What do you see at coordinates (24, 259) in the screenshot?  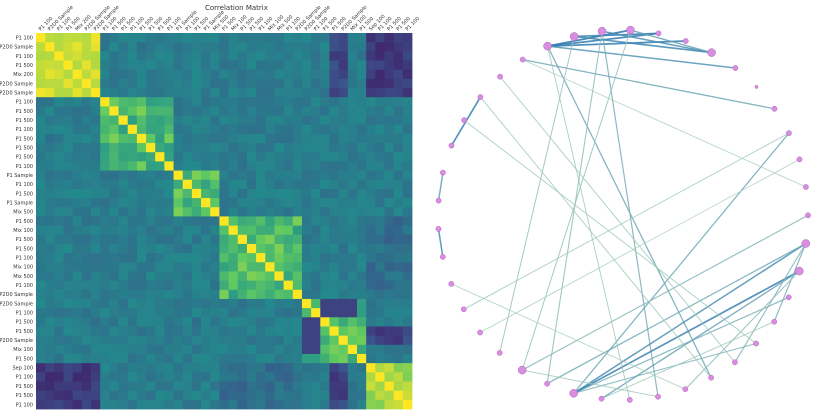 I see `y-tick-label: P1 100` at bounding box center [24, 259].